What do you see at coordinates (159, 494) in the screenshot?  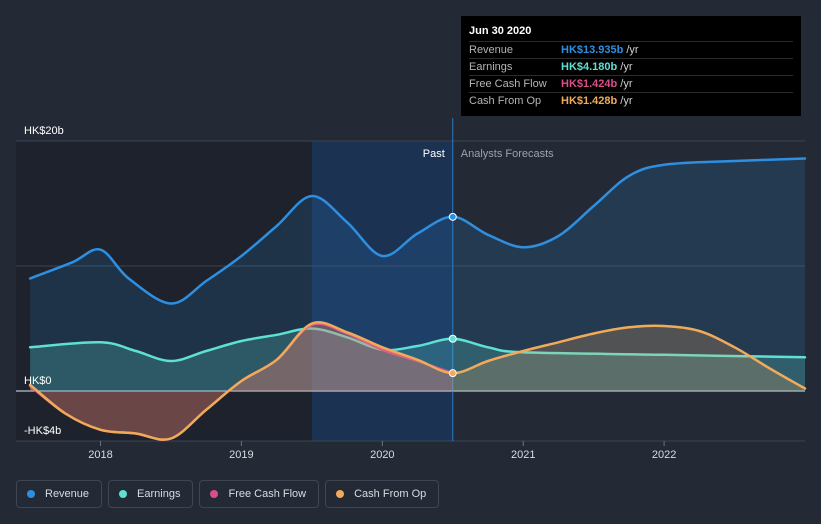 I see `legend-label: Earnings` at bounding box center [159, 494].